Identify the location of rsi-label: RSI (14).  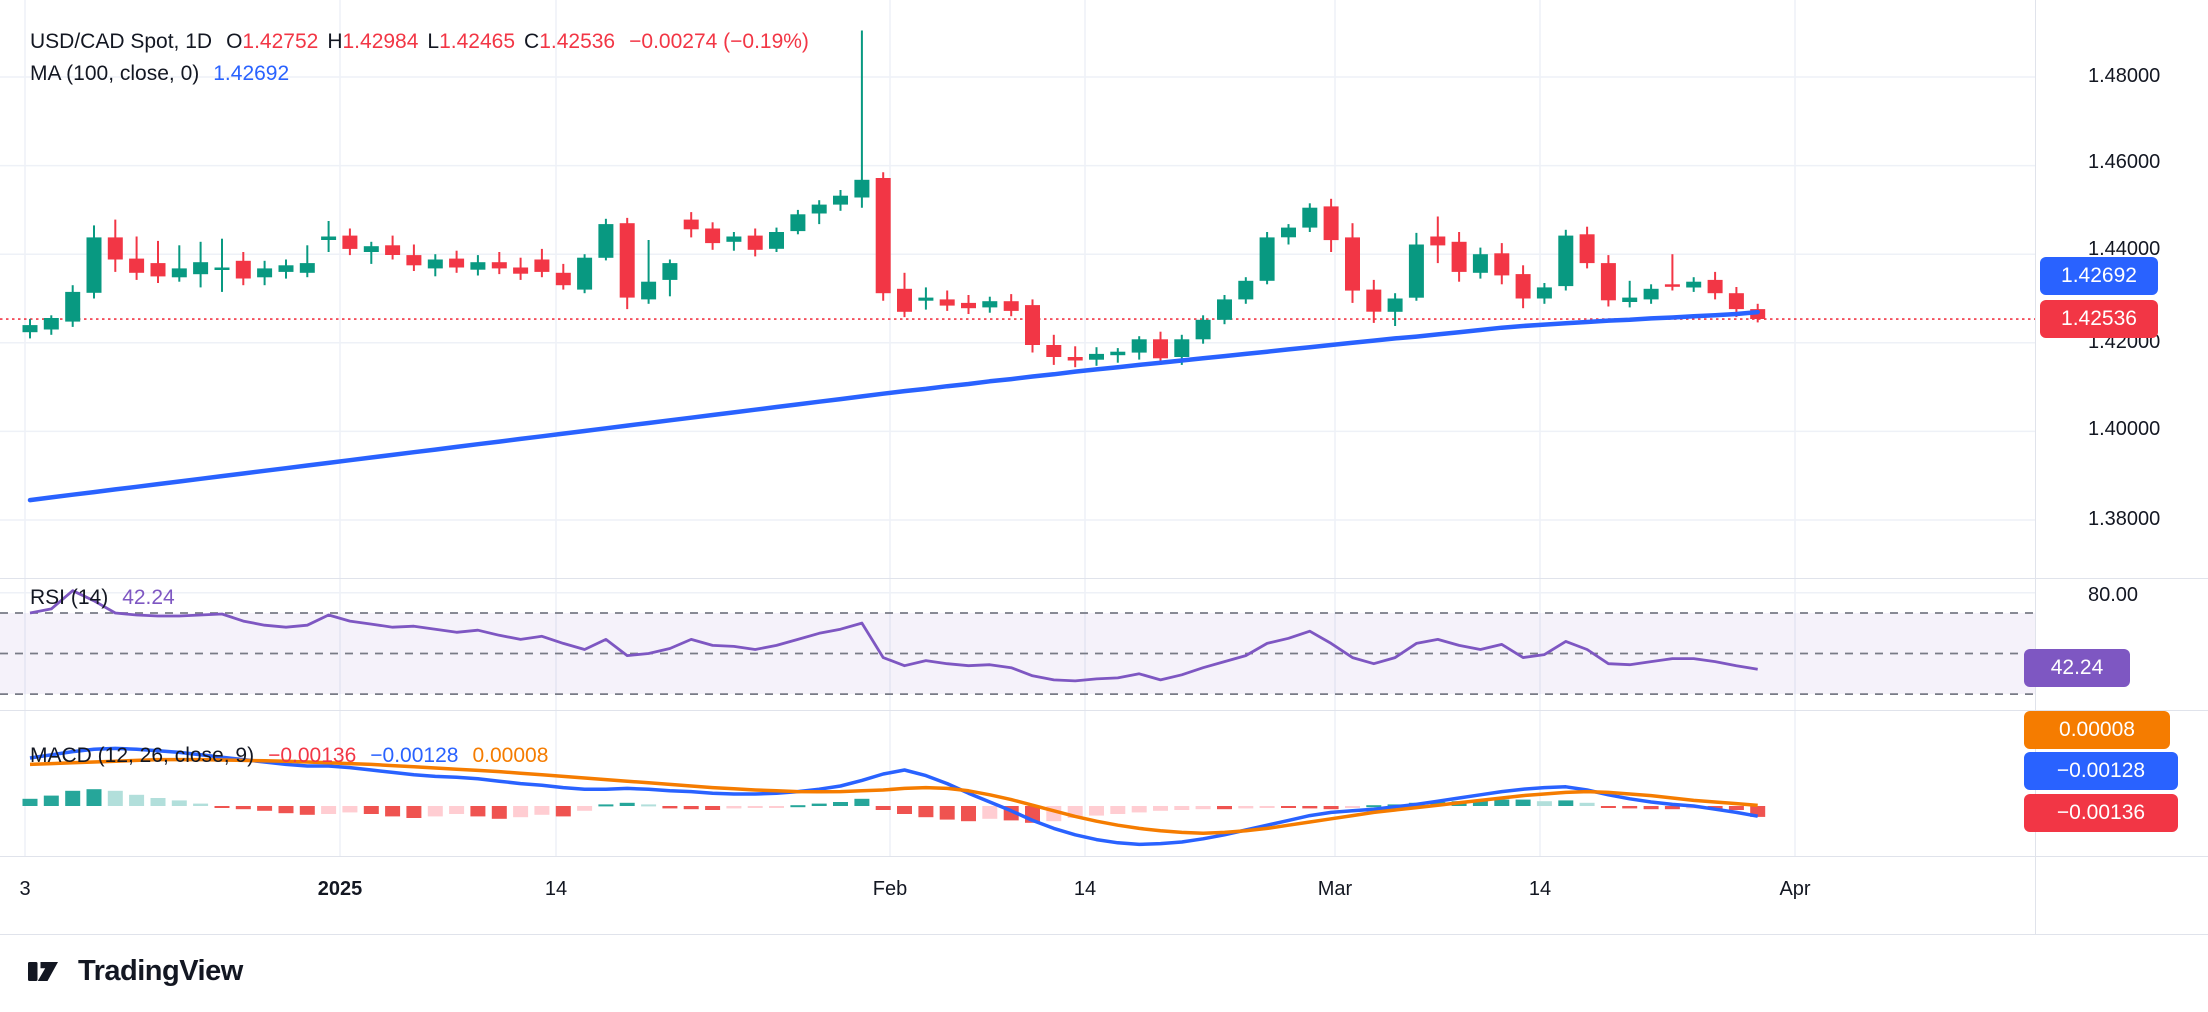
(69, 597).